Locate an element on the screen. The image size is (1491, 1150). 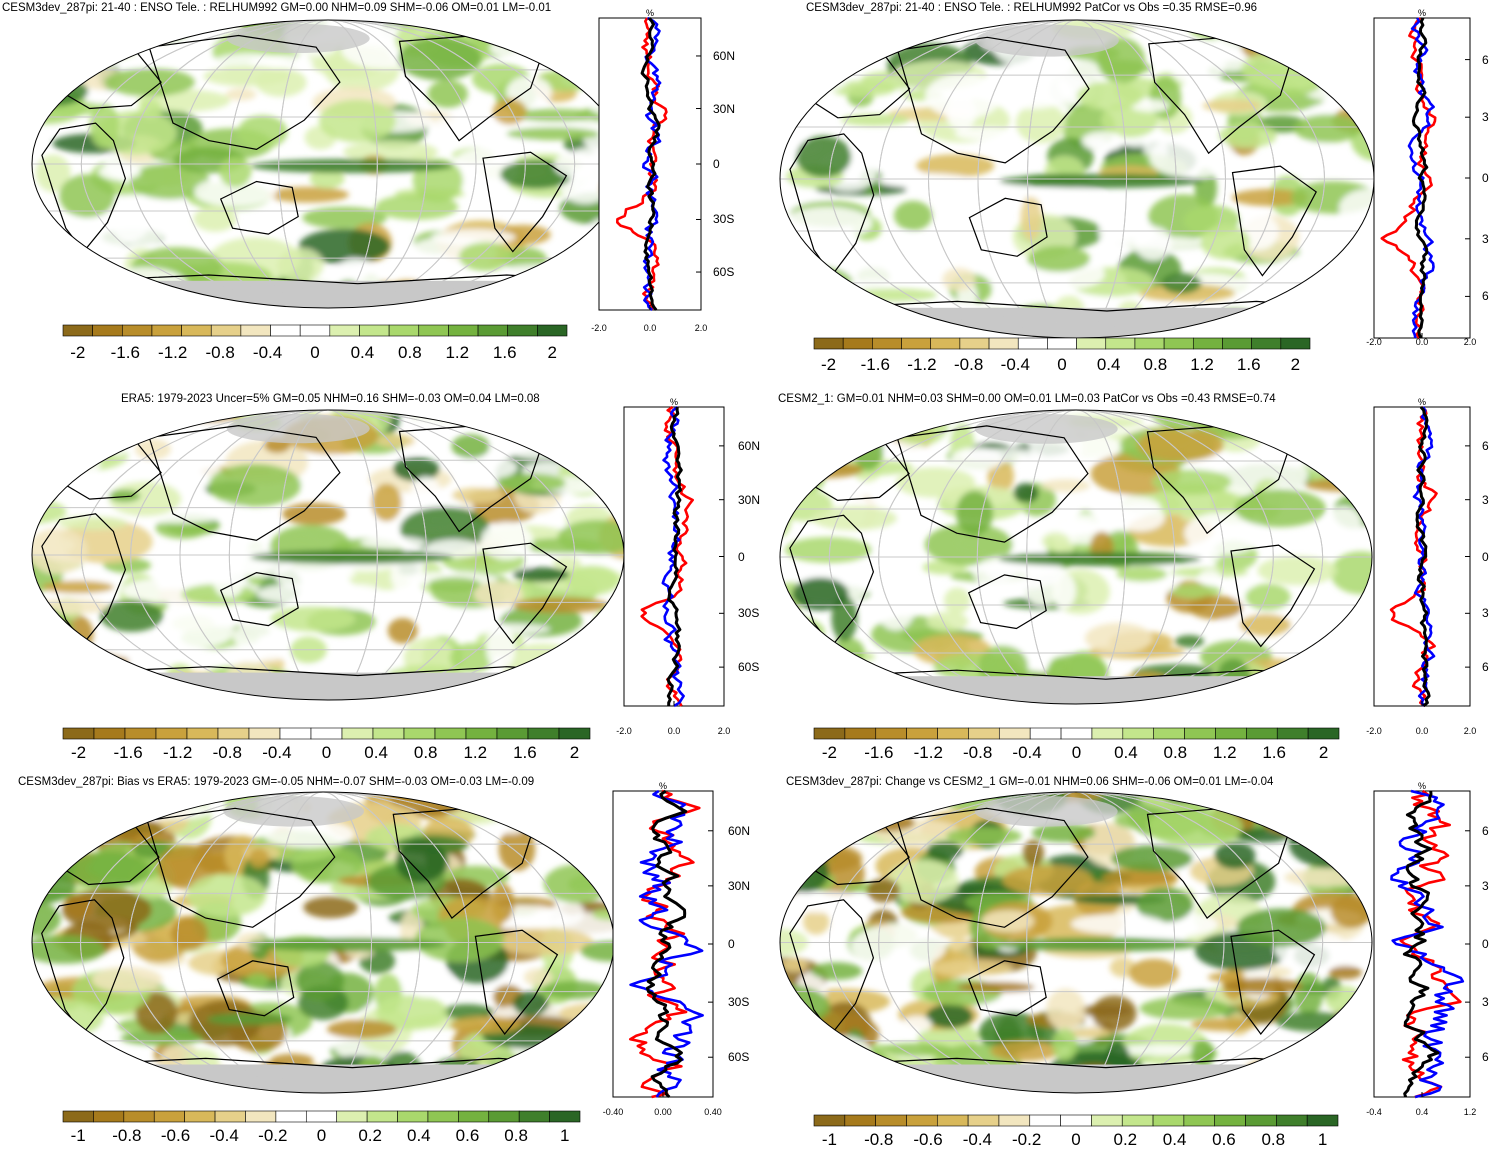
colorbar-label: 0 is located at coordinates (315, 352).